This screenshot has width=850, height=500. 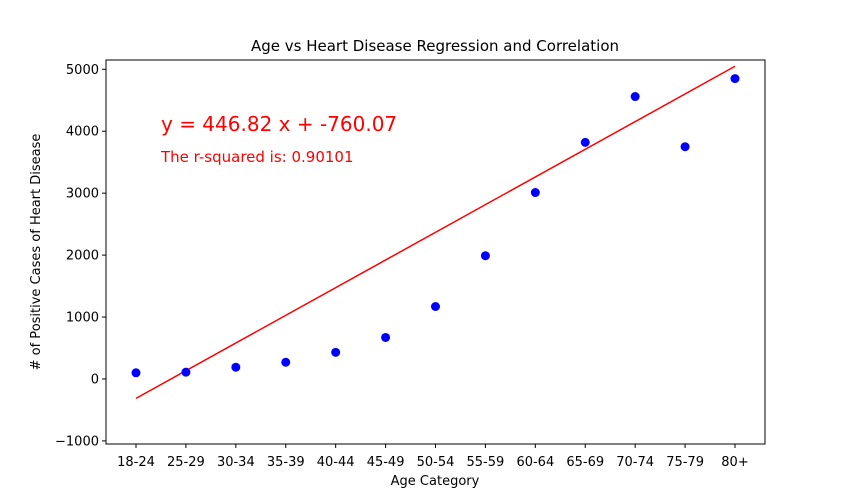 I want to click on x-tick-label: 60-64, so click(x=535, y=462).